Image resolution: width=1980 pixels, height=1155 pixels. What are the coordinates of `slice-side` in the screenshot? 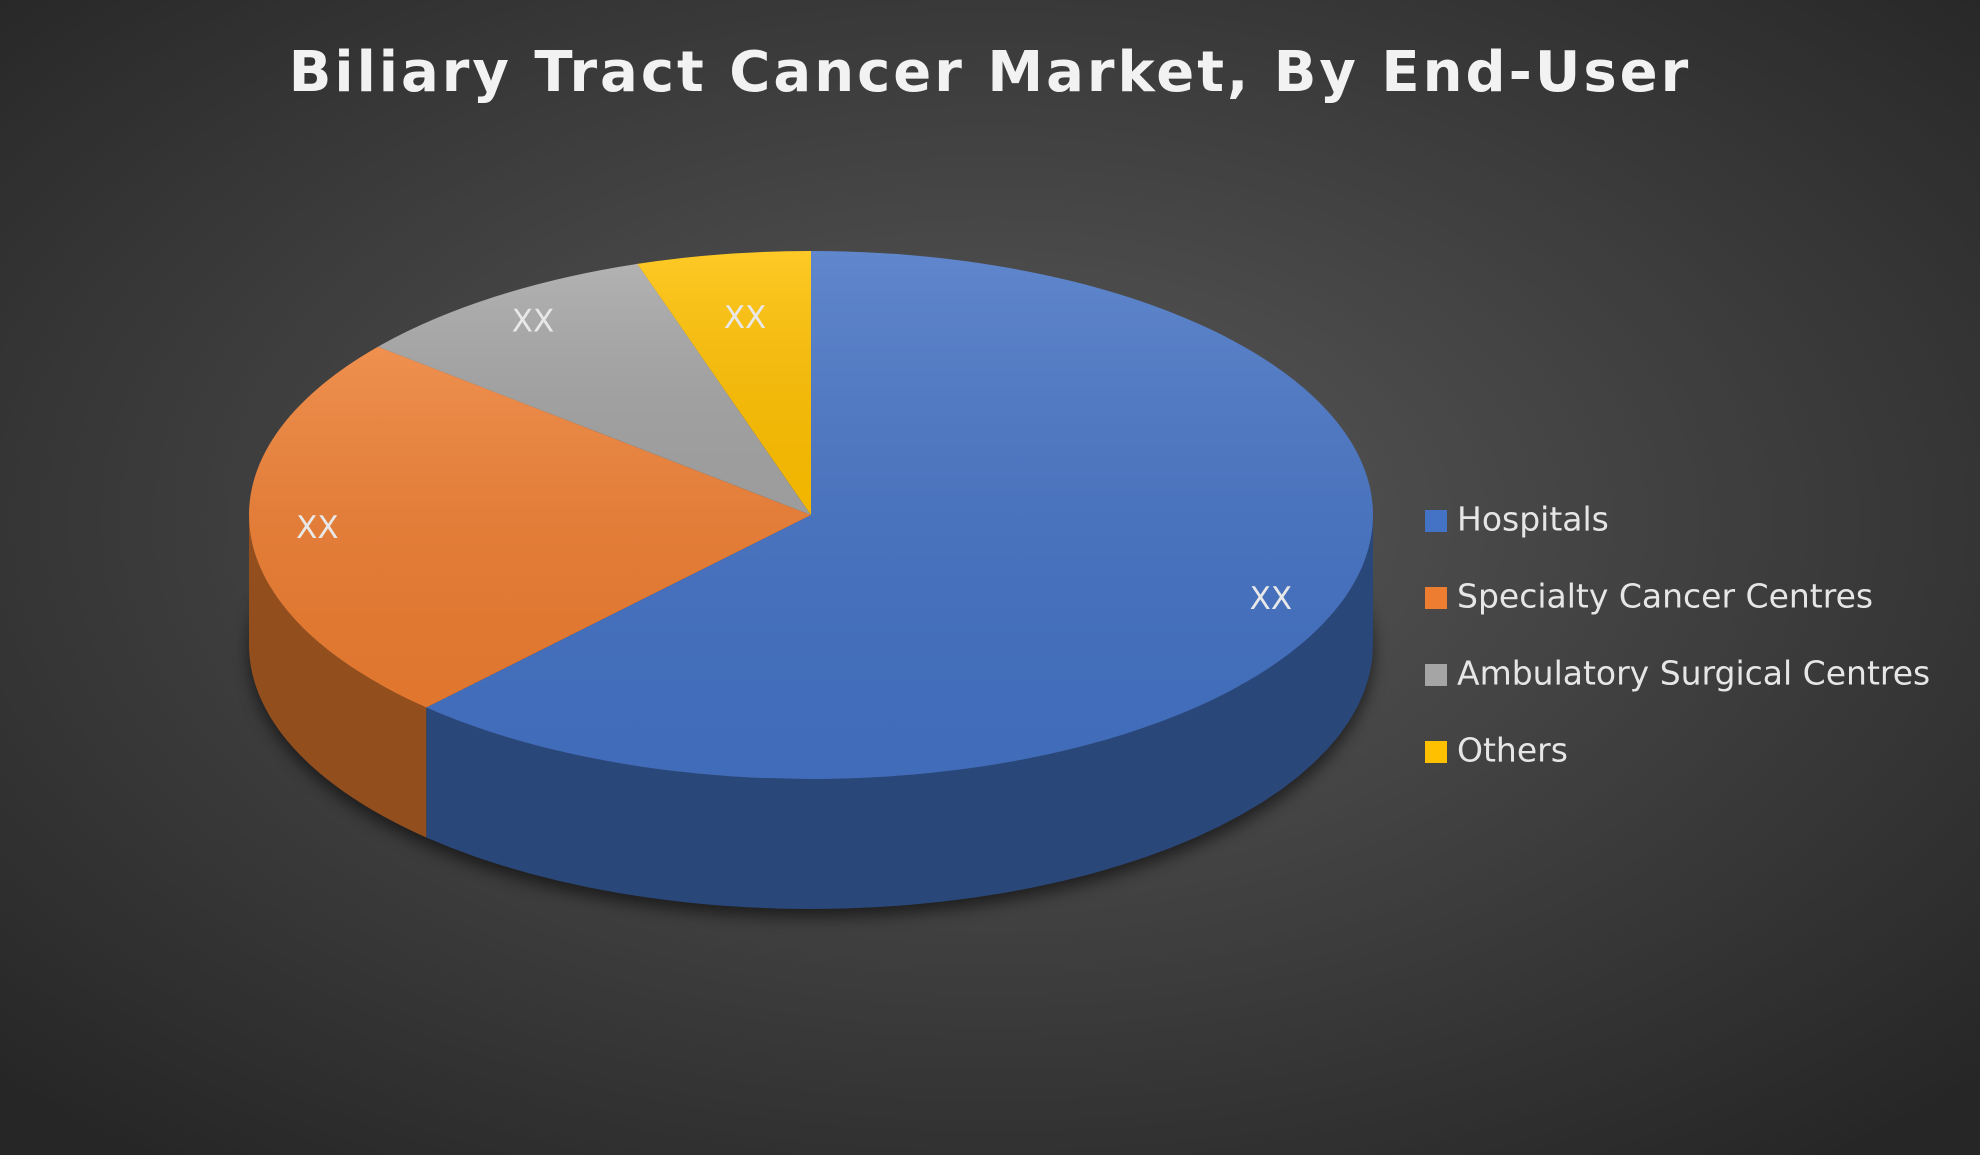 It's located at (338, 676).